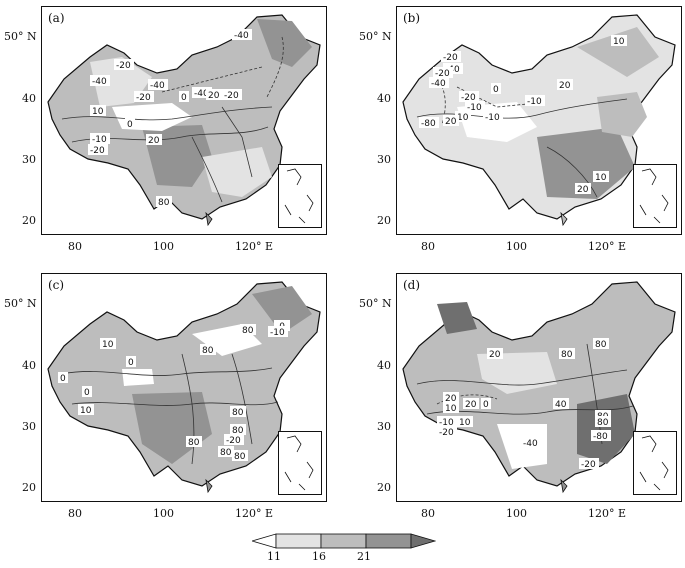  What do you see at coordinates (56, 18) in the screenshot?
I see `panel-label: (a)` at bounding box center [56, 18].